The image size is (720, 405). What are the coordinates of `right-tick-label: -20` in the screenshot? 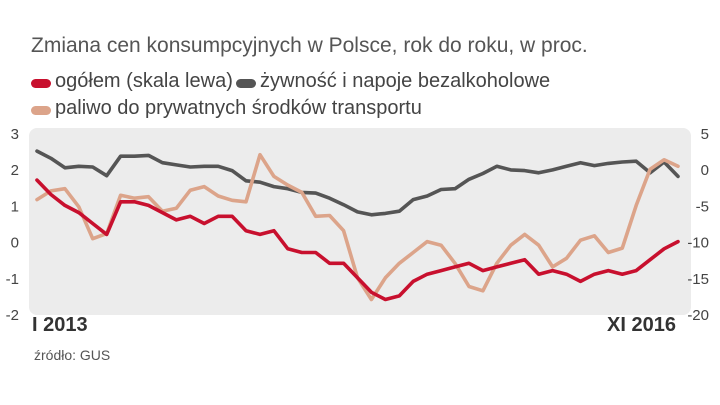 It's located at (698, 315).